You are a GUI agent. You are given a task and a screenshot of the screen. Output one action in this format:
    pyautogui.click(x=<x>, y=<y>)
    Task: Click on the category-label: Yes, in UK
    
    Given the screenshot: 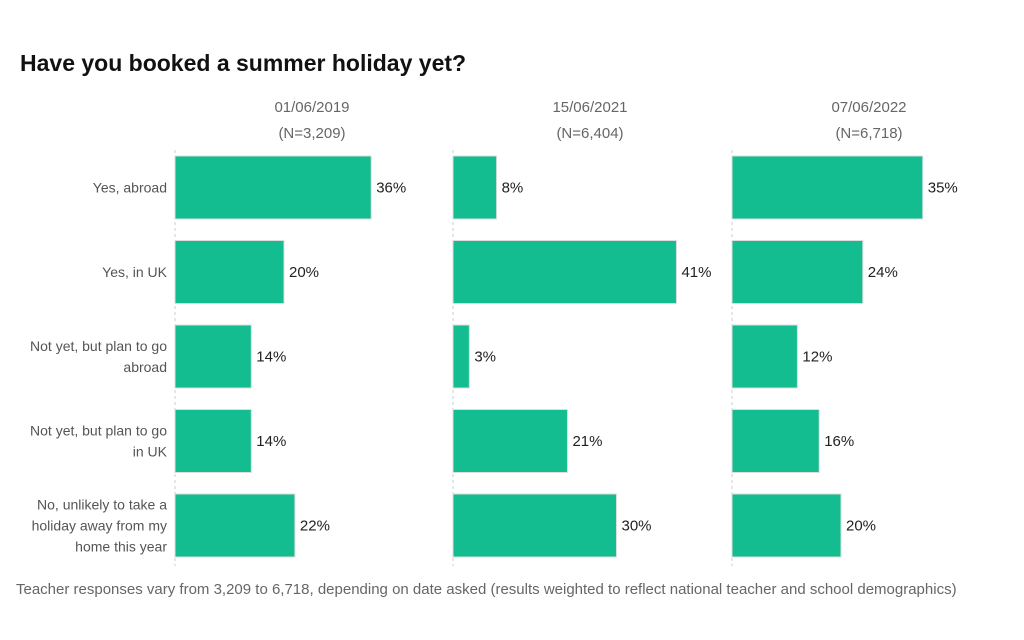 What is the action you would take?
    pyautogui.click(x=135, y=272)
    